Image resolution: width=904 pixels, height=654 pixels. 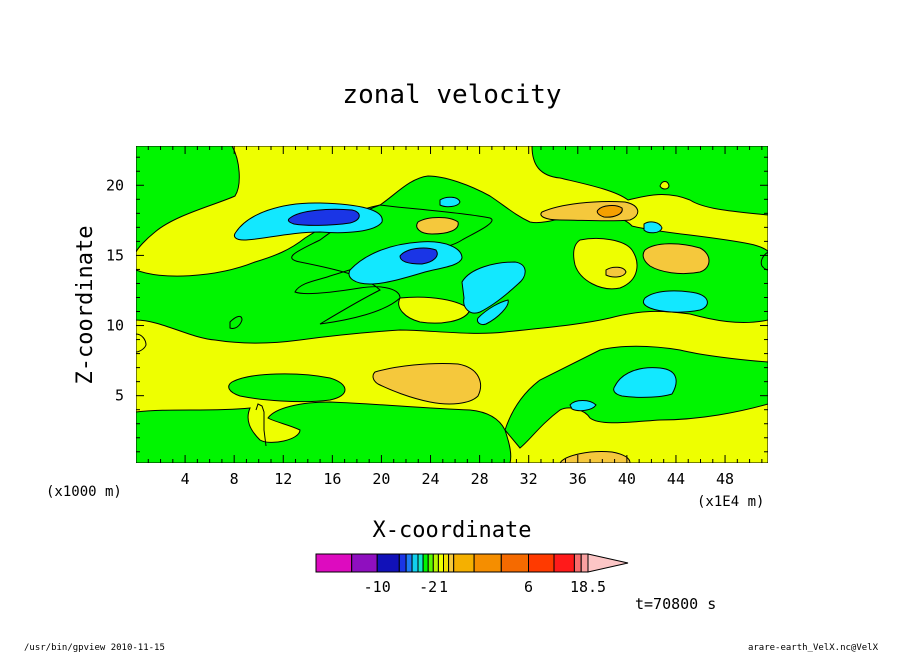 I want to click on contour-blue-core-left, so click(x=323, y=217).